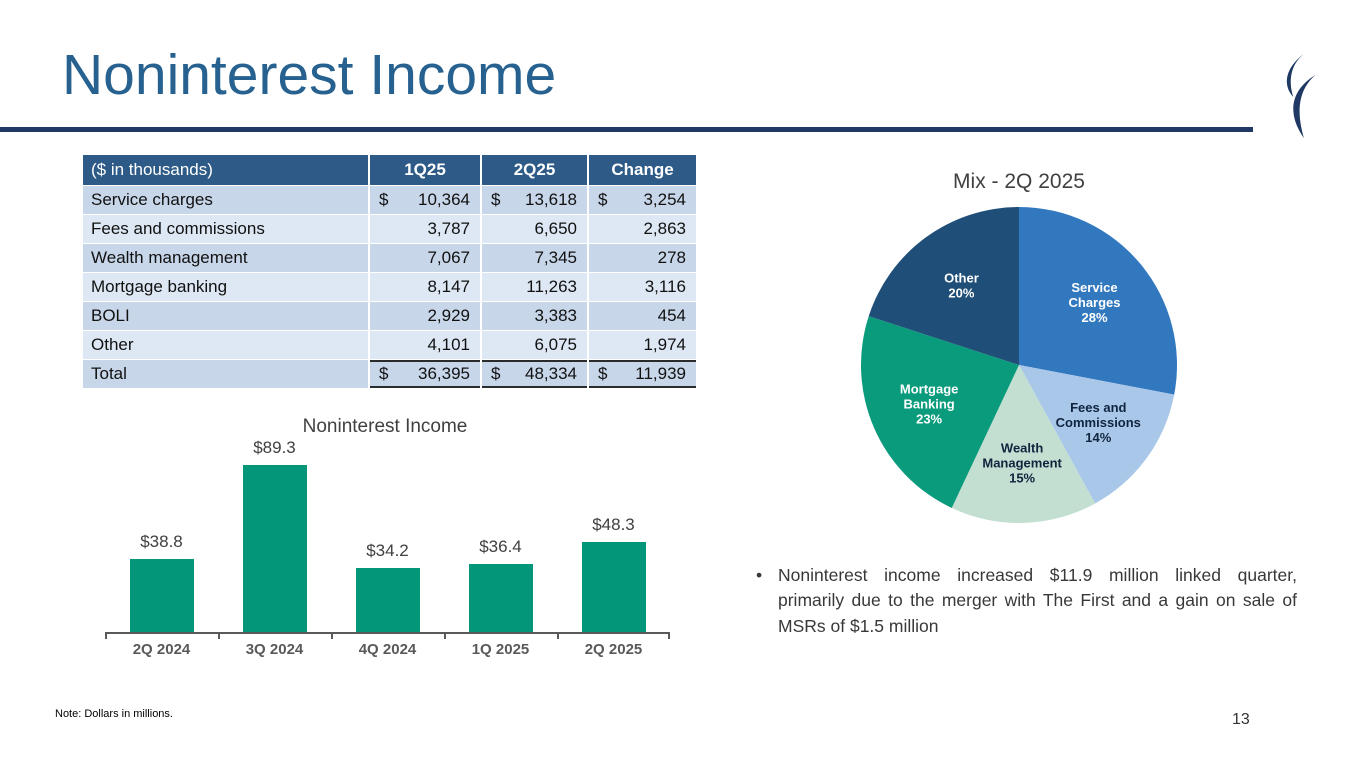 This screenshot has width=1365, height=768. I want to click on pie-slice-label: Fees and Commissions 14%, so click(1098, 422).